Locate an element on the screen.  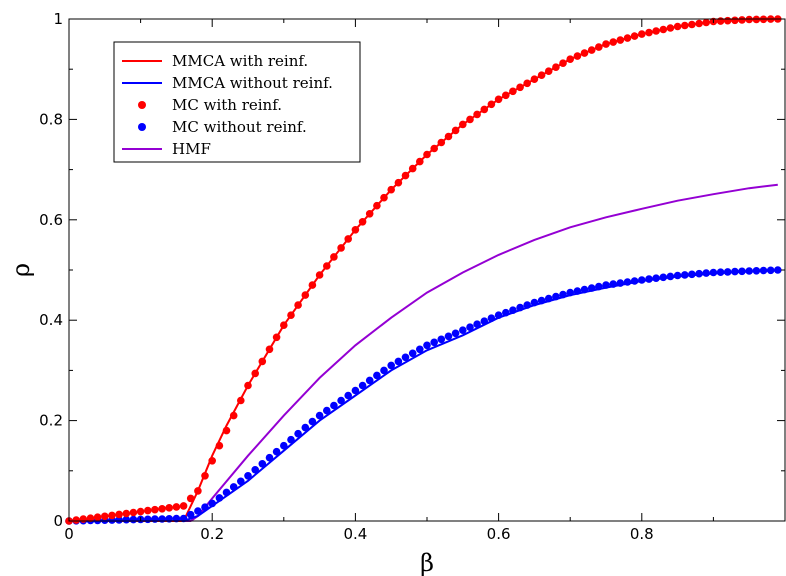
legend-label-mc-without-reinf: MC without reinf. is located at coordinates (239, 127).